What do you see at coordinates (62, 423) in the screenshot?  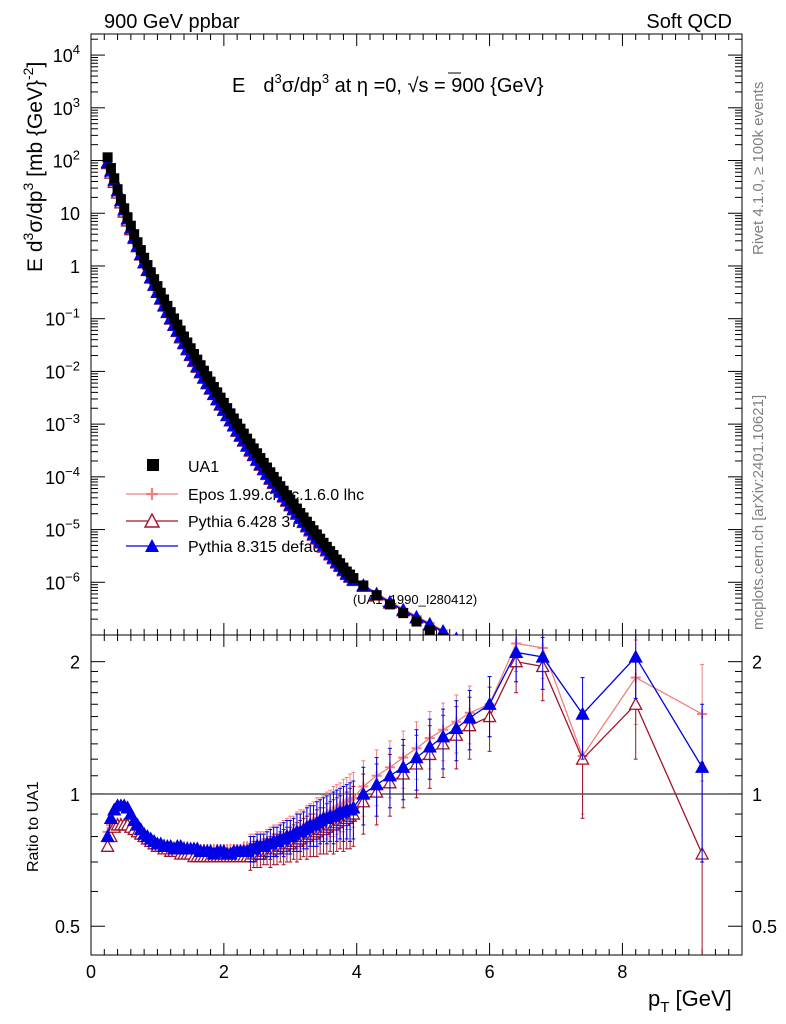 I see `y-tick-label-main: 10⁻³` at bounding box center [62, 423].